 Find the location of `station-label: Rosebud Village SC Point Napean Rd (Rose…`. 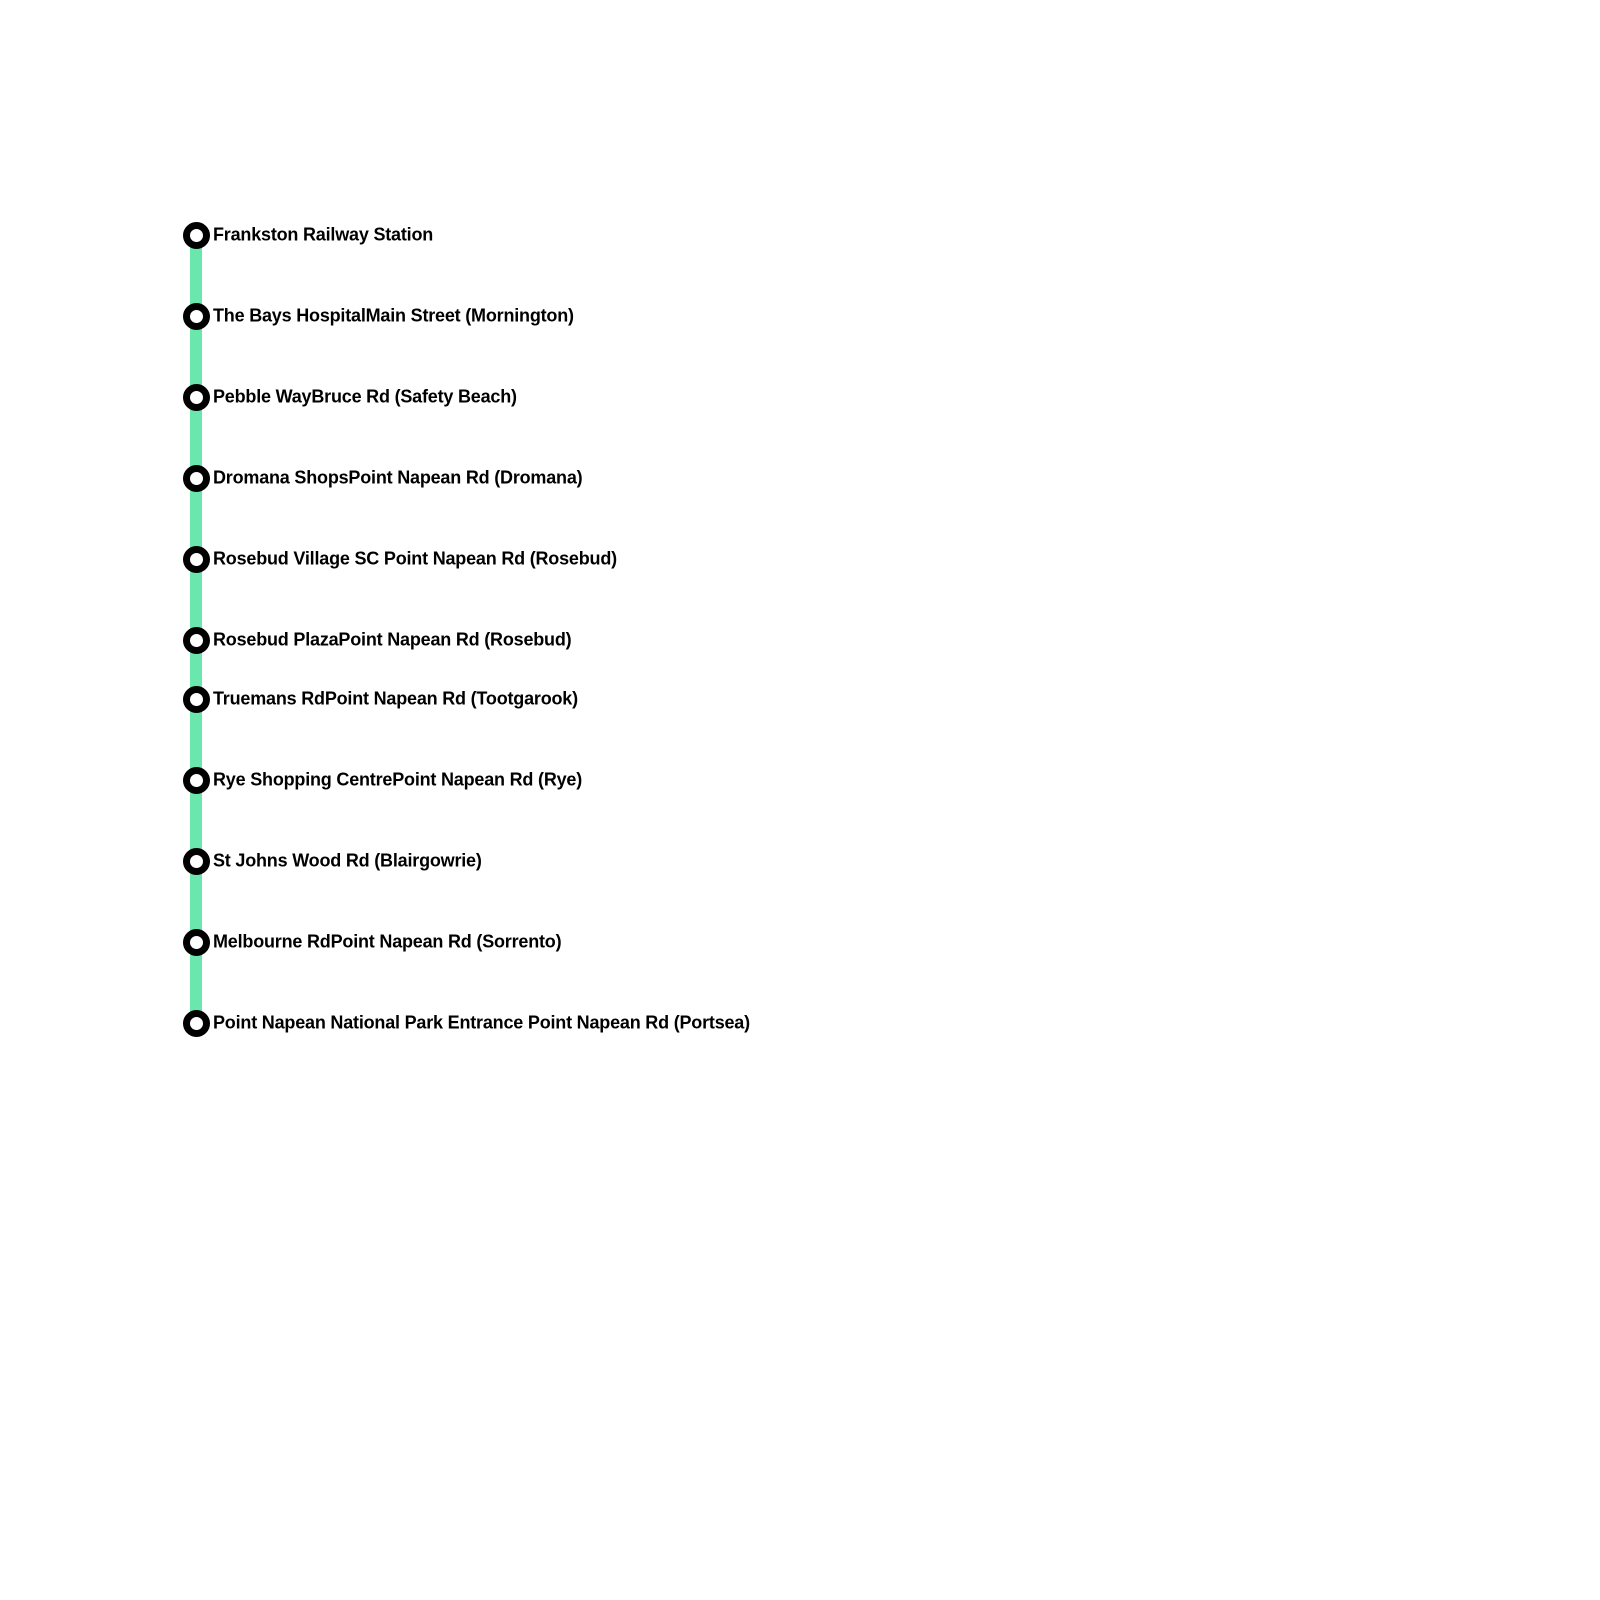

station-label: Rosebud Village SC Point Napean Rd (Rose… is located at coordinates (415, 558).